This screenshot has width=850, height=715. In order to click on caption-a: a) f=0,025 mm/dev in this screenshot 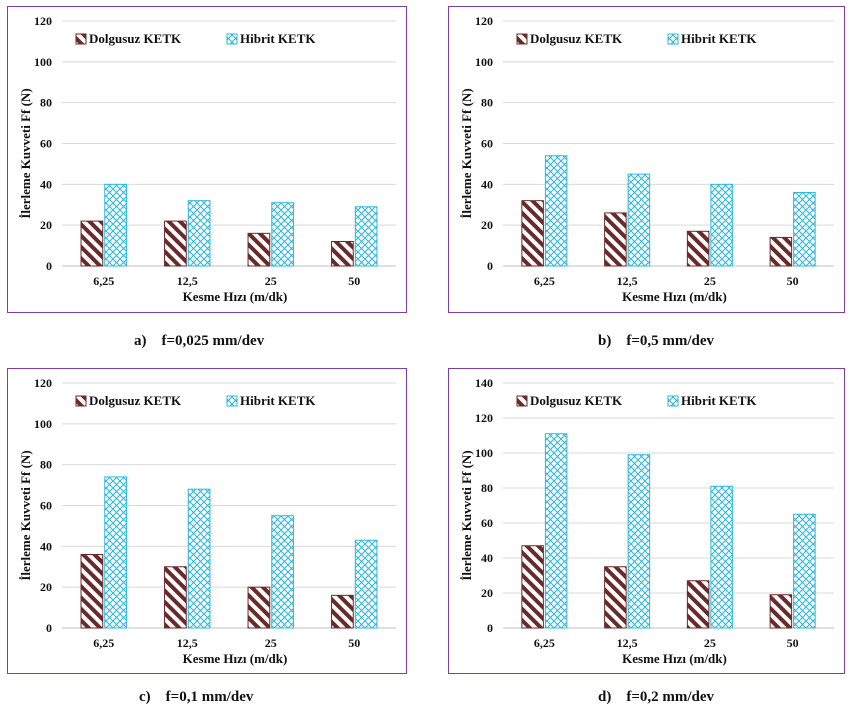, I will do `click(199, 341)`.